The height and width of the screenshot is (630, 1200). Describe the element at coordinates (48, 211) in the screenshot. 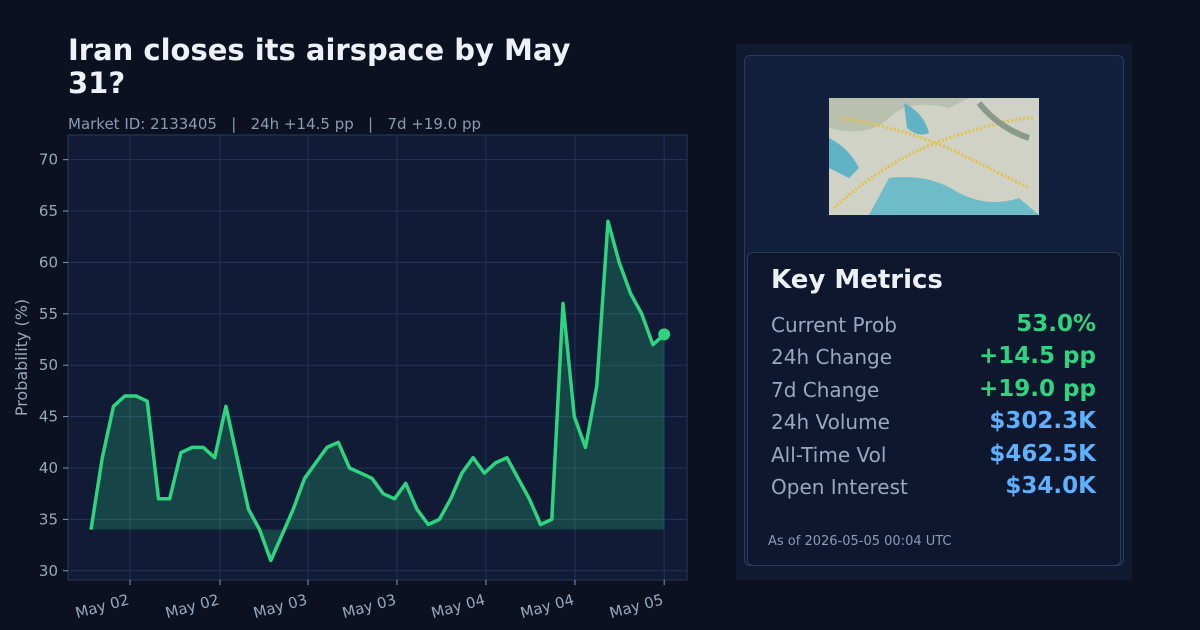

I see `y-tick-label: 65` at that location.